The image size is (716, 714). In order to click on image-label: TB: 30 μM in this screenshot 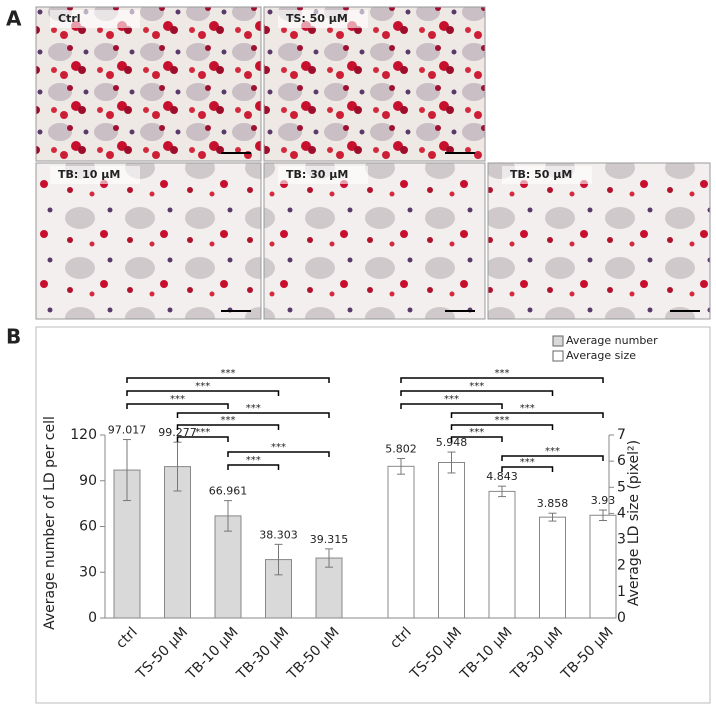, I will do `click(317, 174)`.